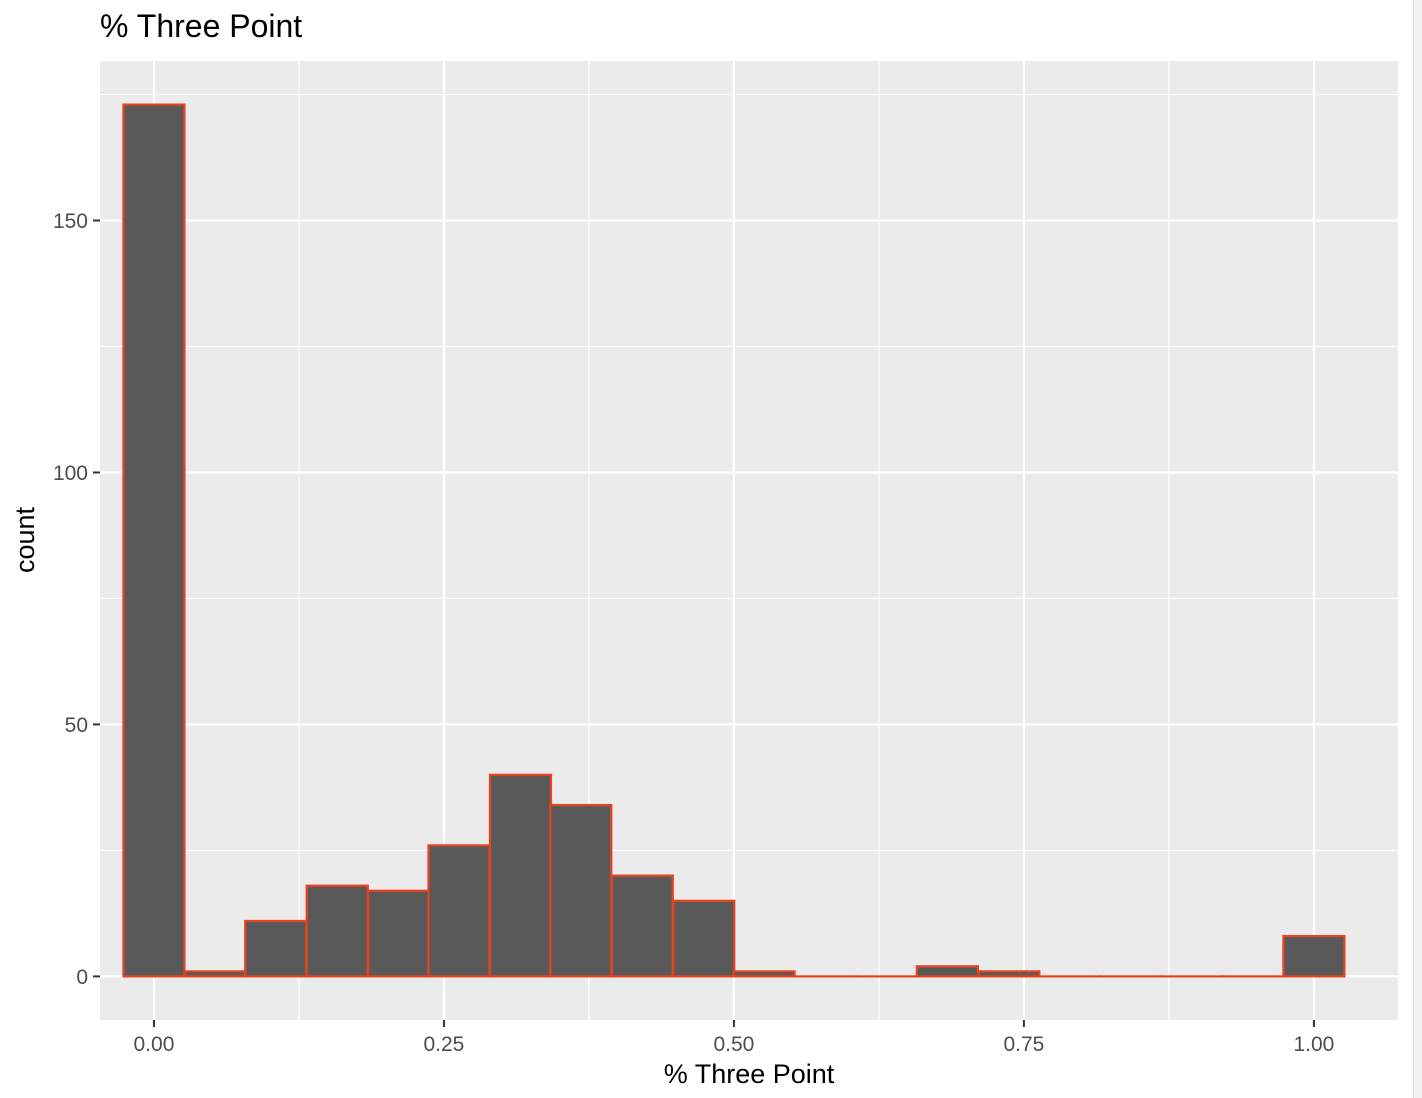 The height and width of the screenshot is (1098, 1422). I want to click on x-tick-label: 1.00, so click(1313, 1044).